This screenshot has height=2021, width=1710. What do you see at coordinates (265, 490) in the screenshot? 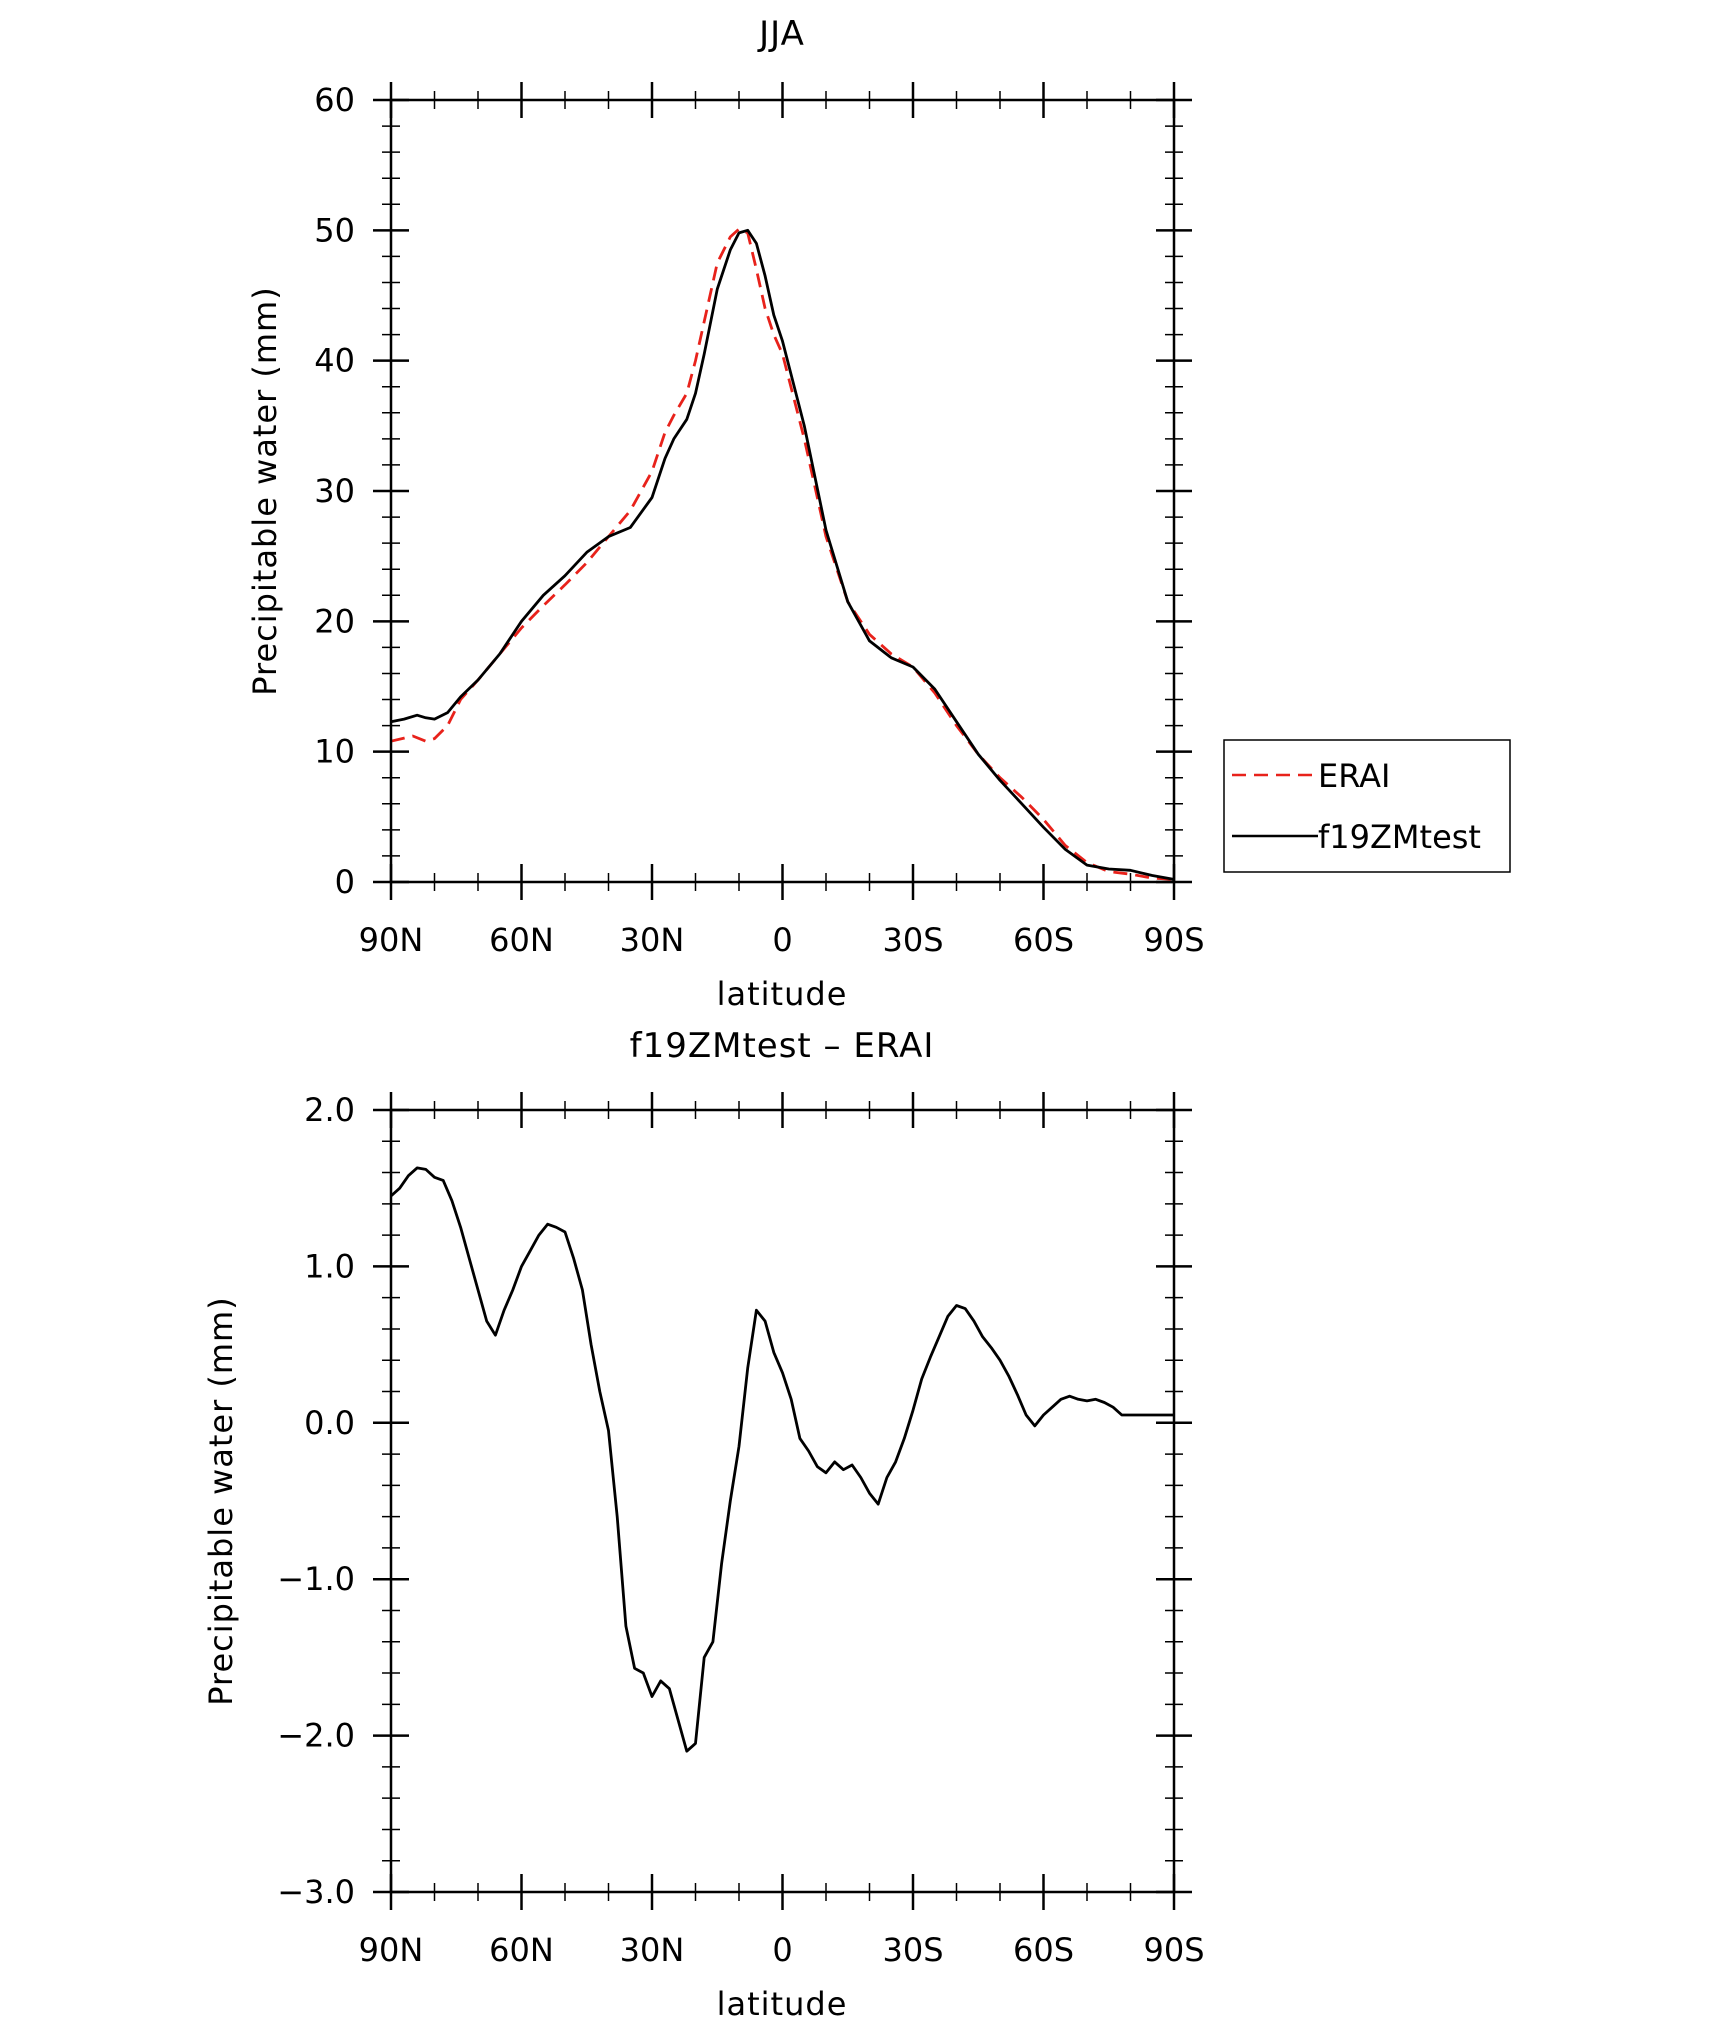
I see `y-axis-label-top: Precipitable water (mm)` at bounding box center [265, 490].